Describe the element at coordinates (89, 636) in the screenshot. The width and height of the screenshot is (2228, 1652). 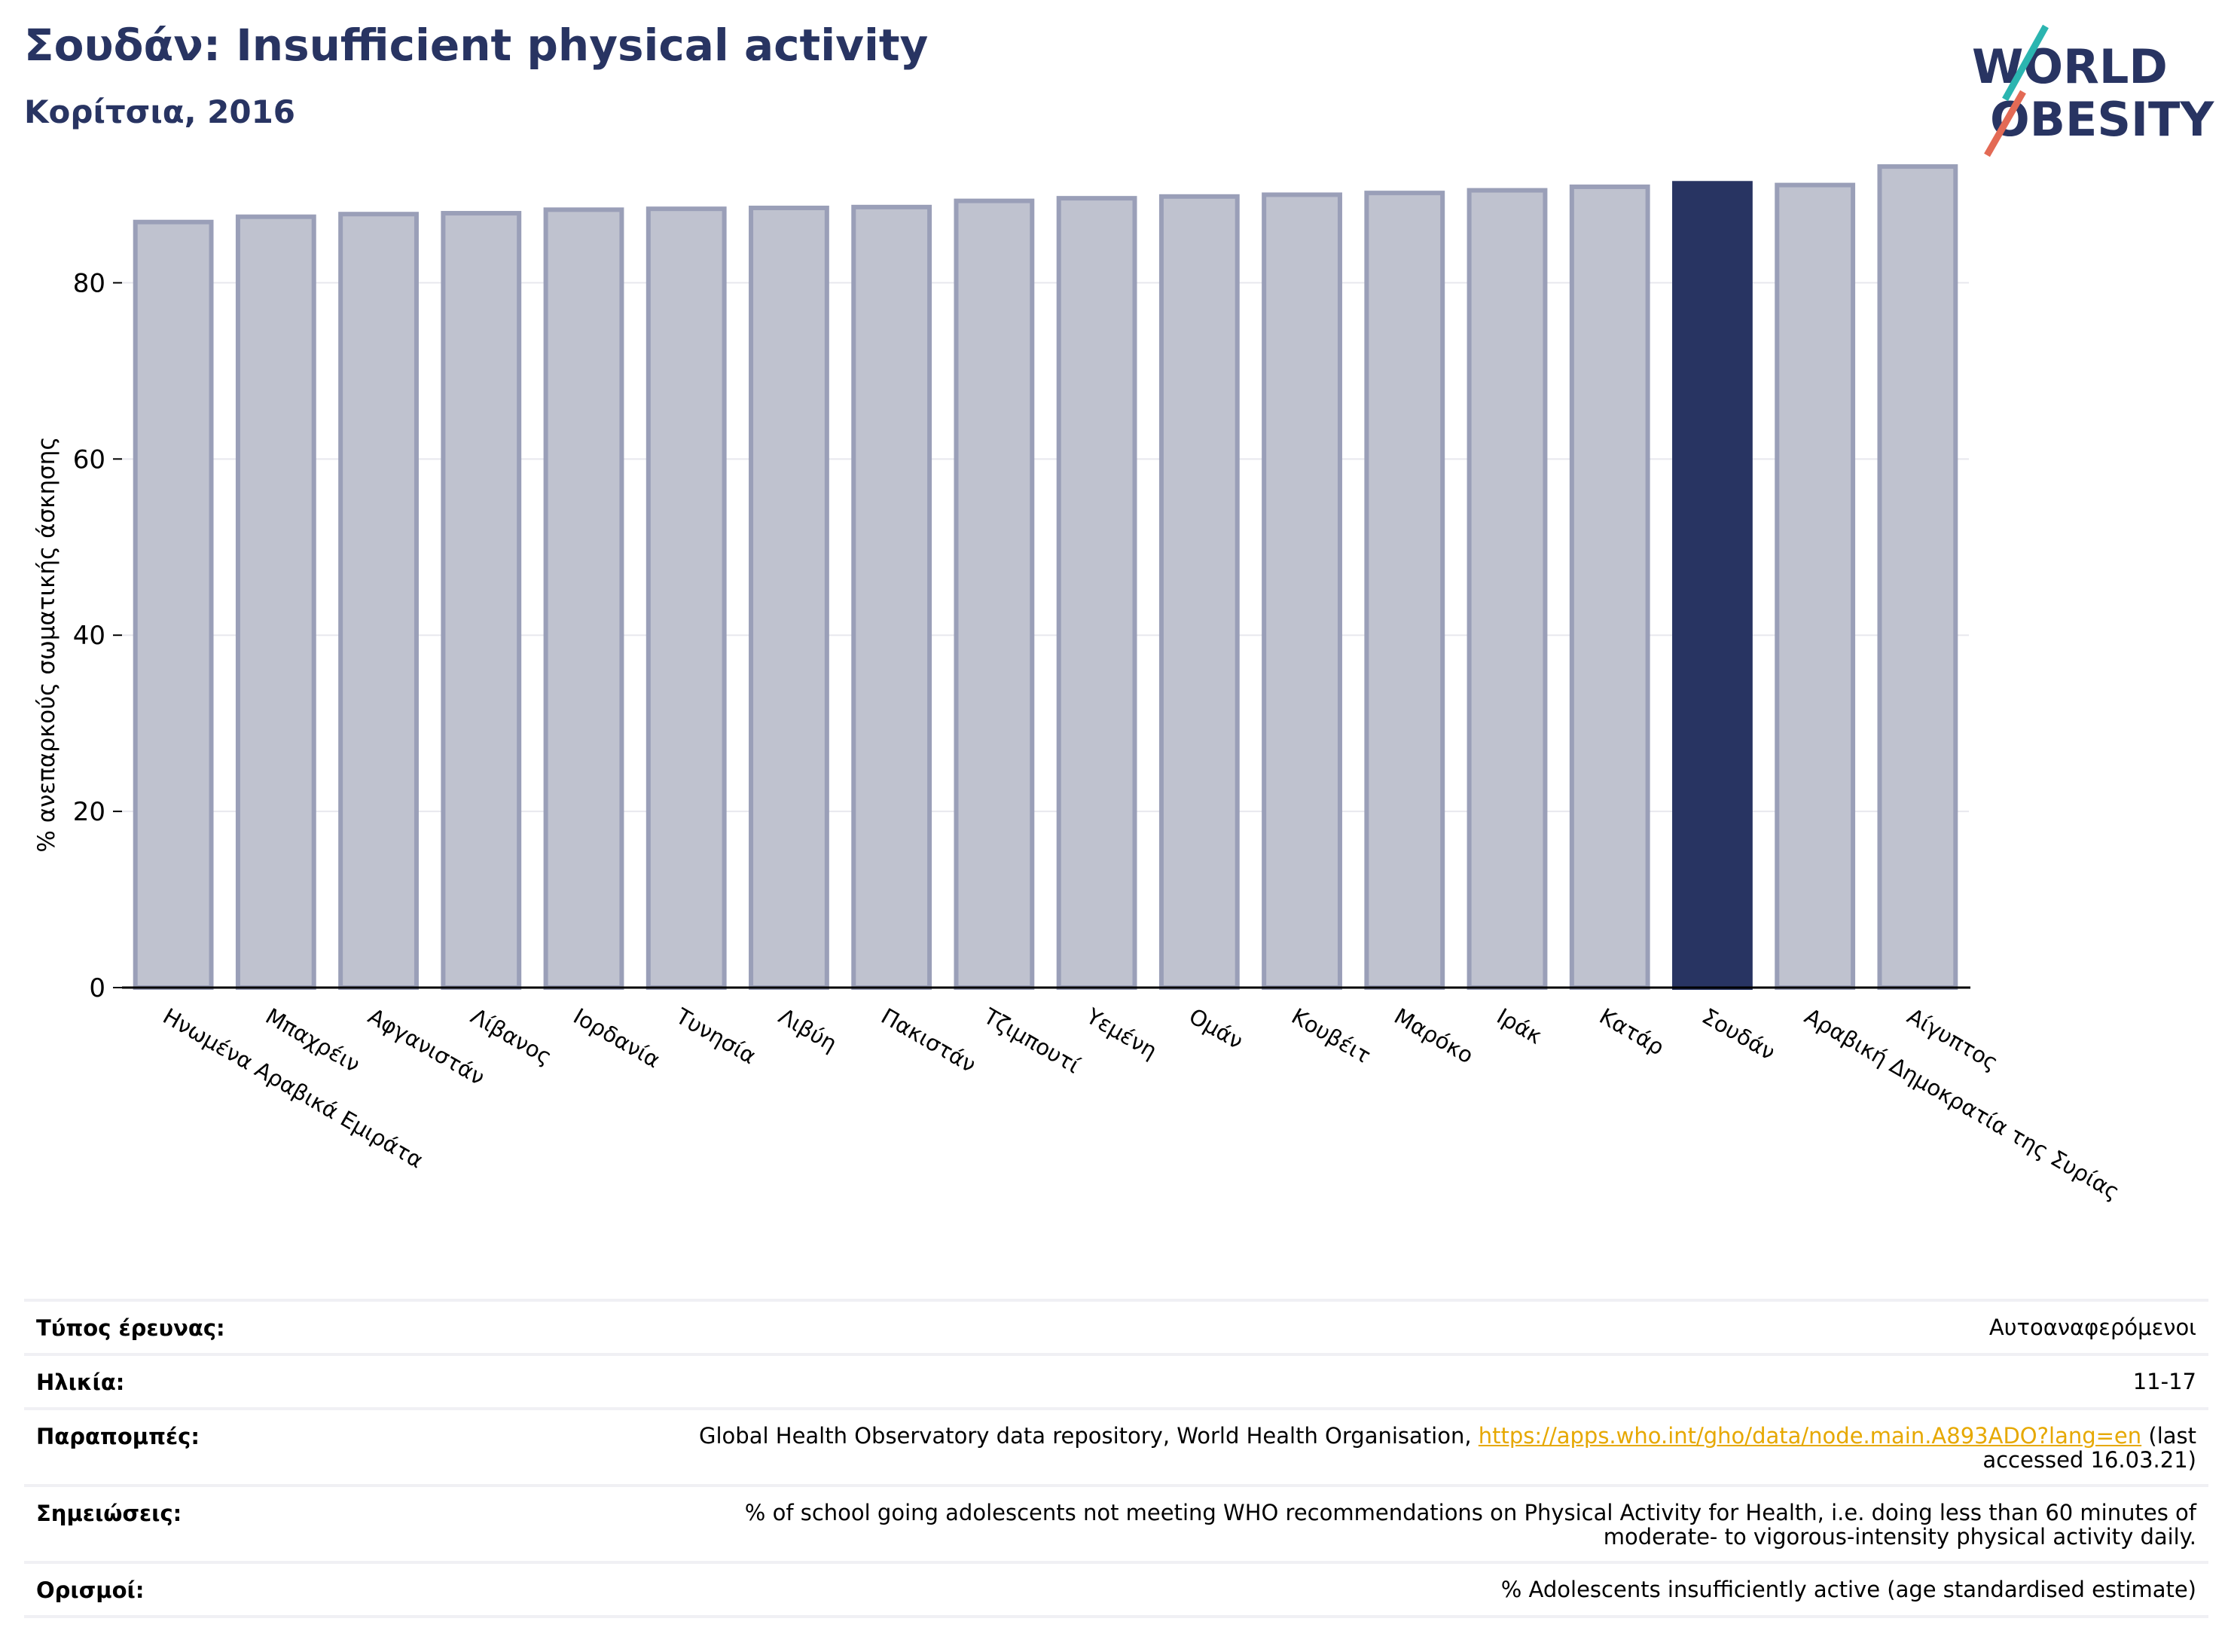
I see `y-tick-label: 40` at that location.